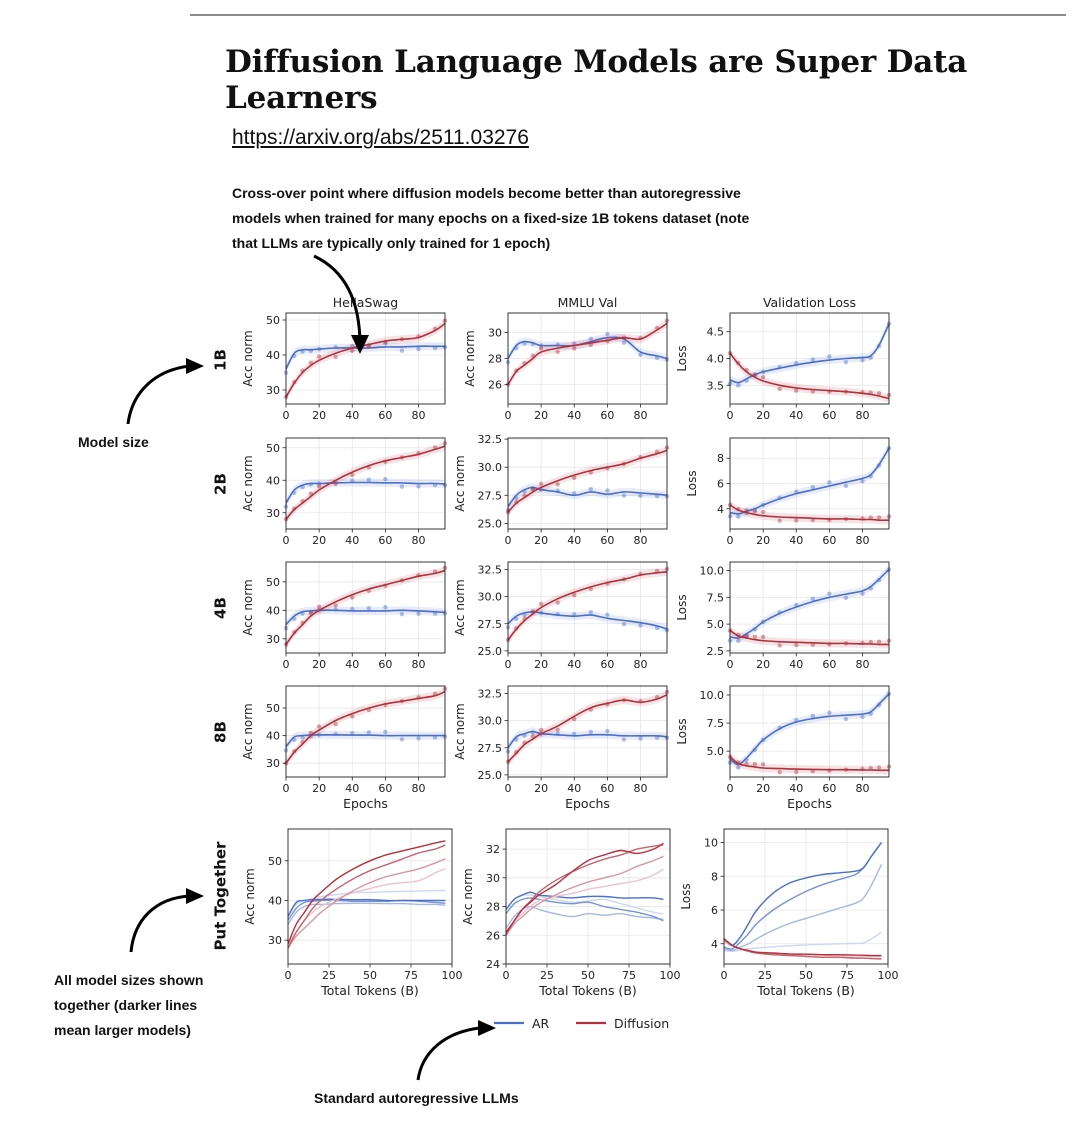 The width and height of the screenshot is (1080, 1133). I want to click on crossover-arrow, so click(337, 300).